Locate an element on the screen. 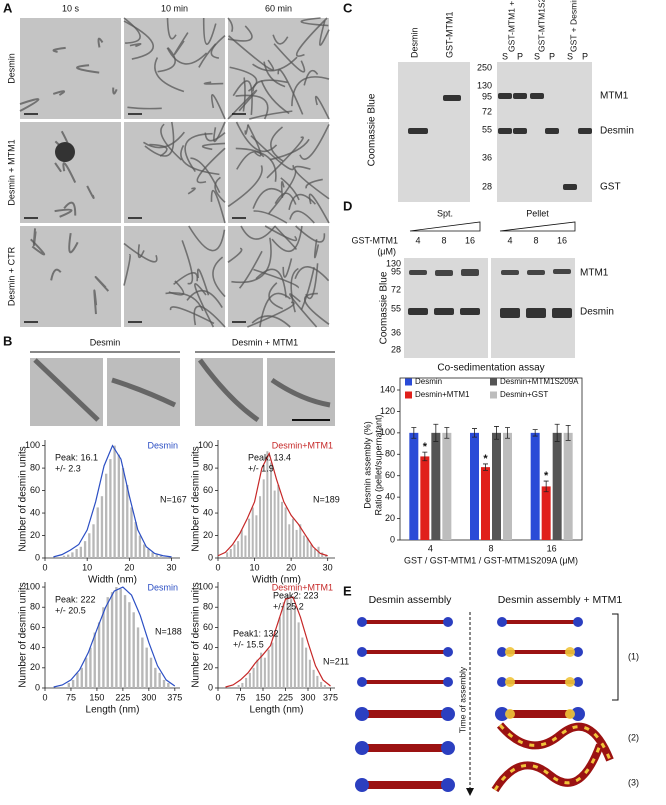 This screenshot has height=805, width=666. step-label: (3) is located at coordinates (633, 782).